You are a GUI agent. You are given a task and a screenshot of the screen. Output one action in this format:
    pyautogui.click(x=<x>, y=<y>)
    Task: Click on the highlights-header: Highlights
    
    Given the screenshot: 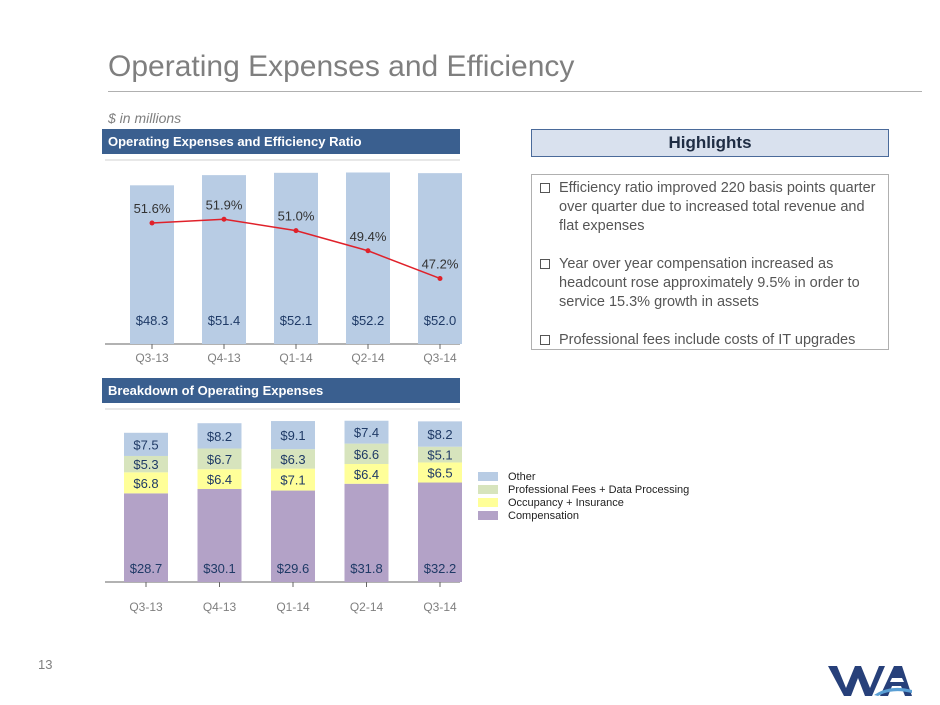 What is the action you would take?
    pyautogui.click(x=710, y=143)
    